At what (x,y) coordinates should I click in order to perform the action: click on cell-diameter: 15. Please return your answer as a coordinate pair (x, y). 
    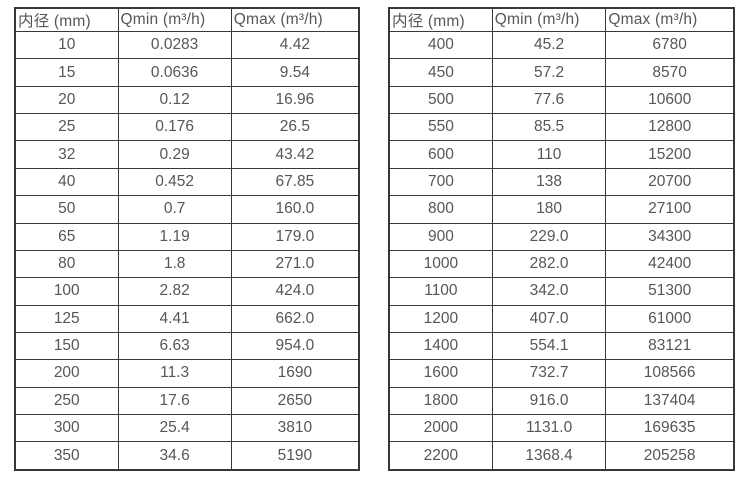
    Looking at the image, I should click on (66, 72).